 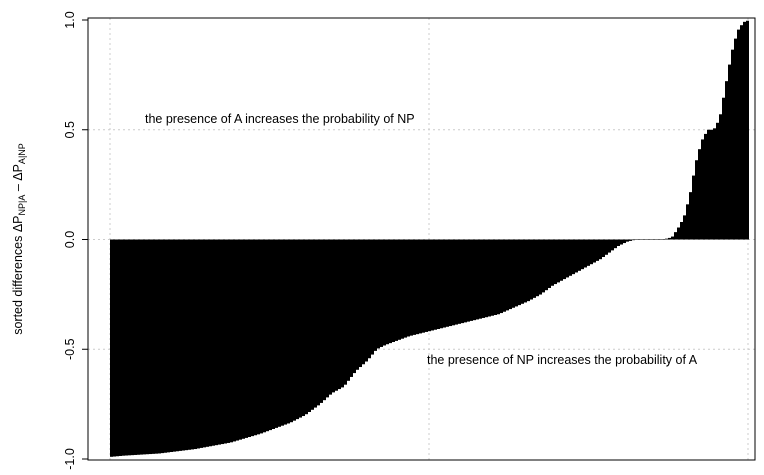 I want to click on y-tick-label: -1.0, so click(x=70, y=459).